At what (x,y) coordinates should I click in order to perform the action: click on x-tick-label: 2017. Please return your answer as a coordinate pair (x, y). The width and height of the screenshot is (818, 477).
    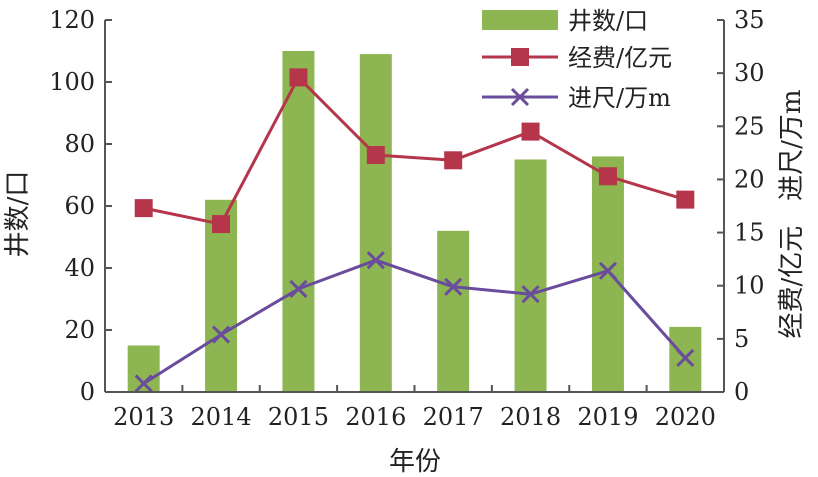
    Looking at the image, I should click on (453, 417).